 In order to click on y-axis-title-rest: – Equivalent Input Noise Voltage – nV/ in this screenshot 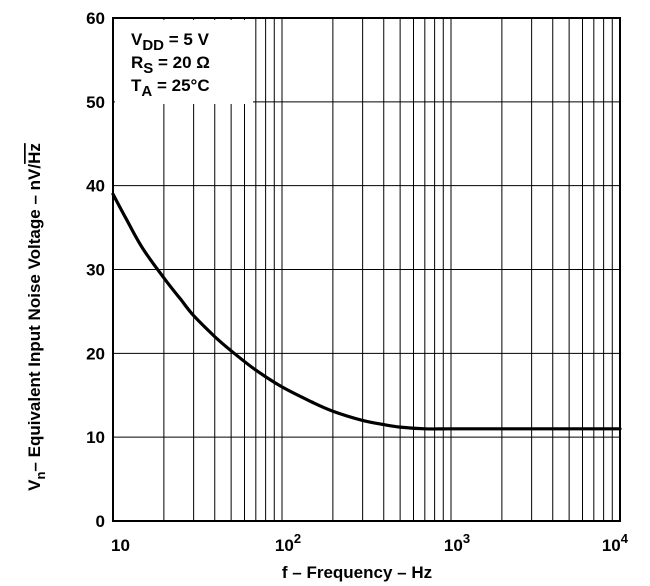, I will do `click(34, 318)`.